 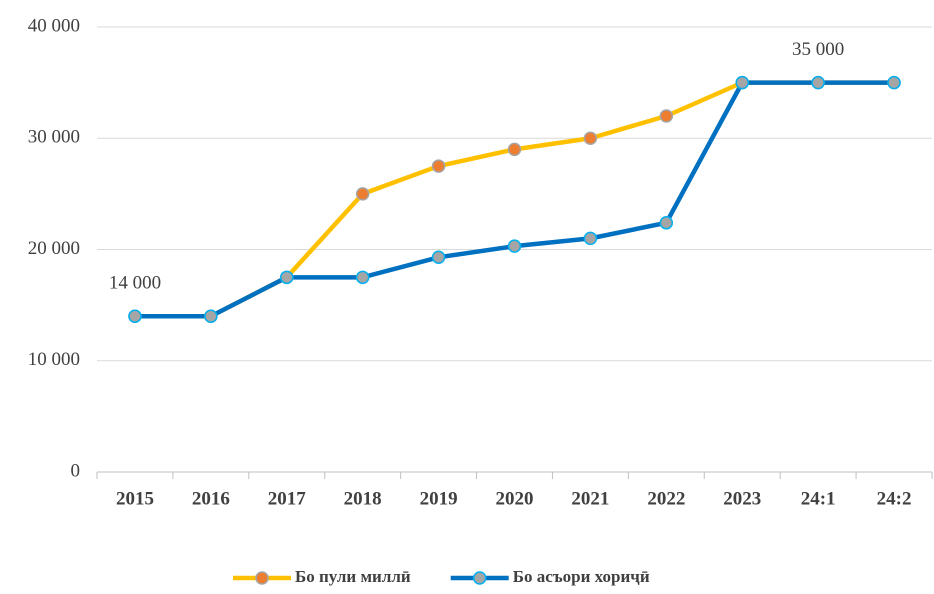 What do you see at coordinates (211, 498) in the screenshot?
I see `x-tick-label: 2016` at bounding box center [211, 498].